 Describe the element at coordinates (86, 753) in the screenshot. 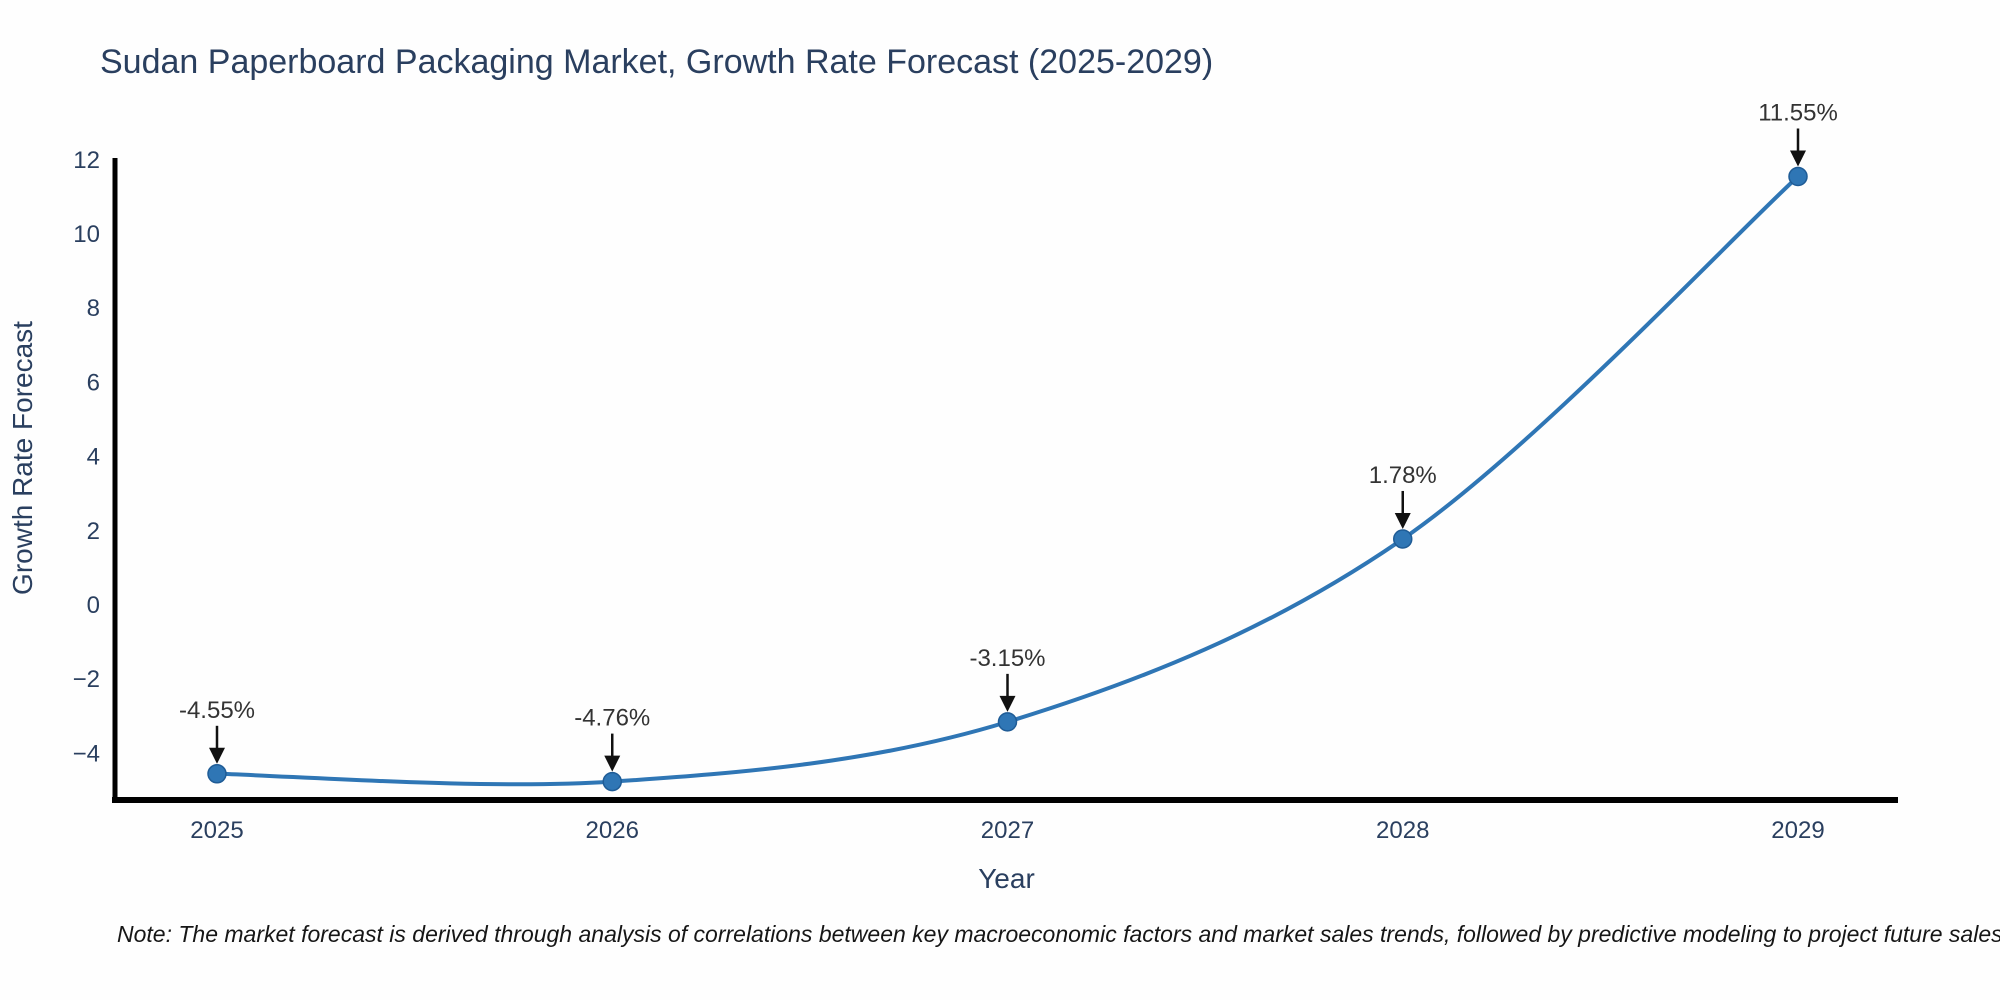

I see `y-tick-label: −4` at that location.